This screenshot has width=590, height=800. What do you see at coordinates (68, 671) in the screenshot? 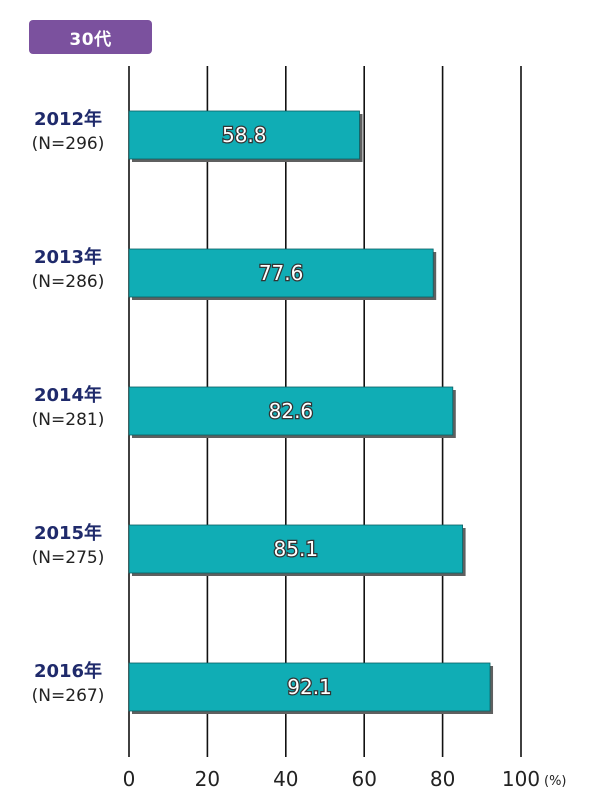
I see `category-label: 2016年` at bounding box center [68, 671].